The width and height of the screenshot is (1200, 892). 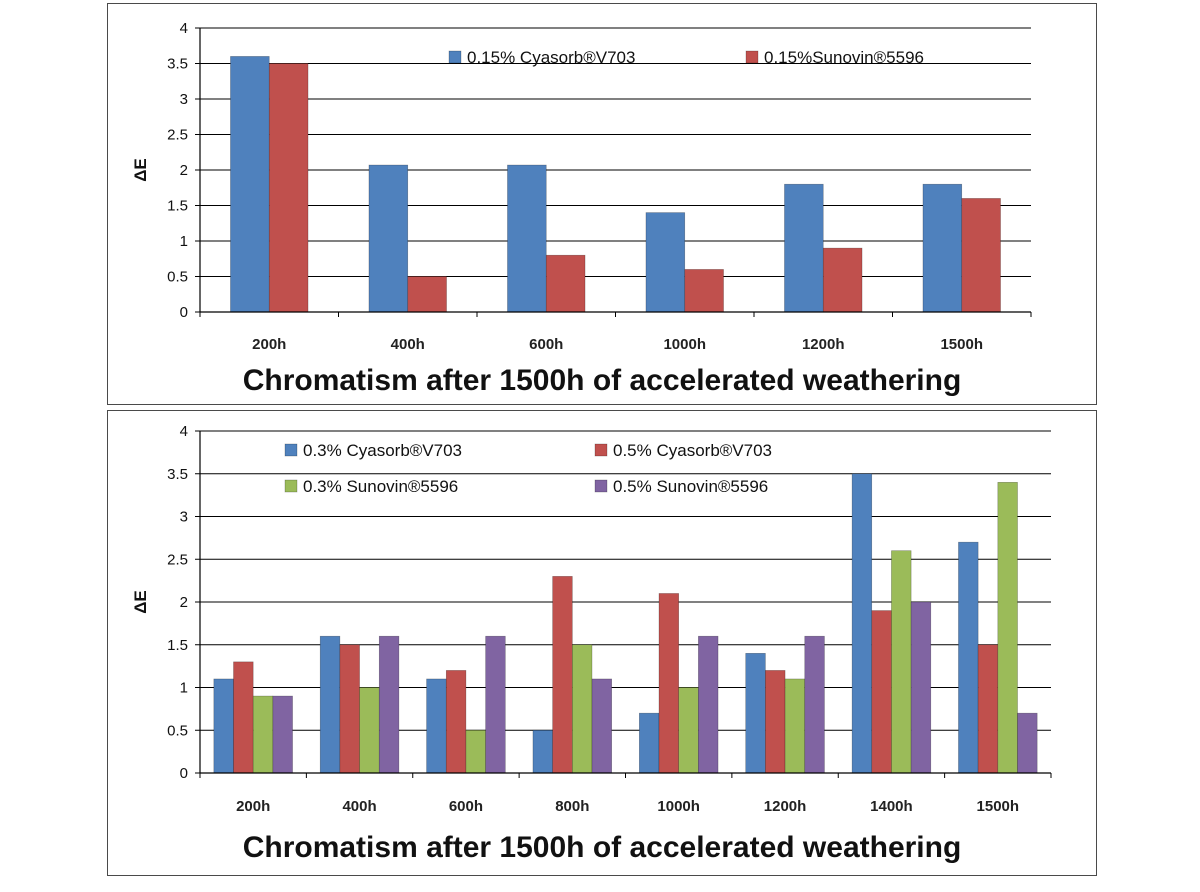 What do you see at coordinates (551, 57) in the screenshot?
I see `legend-label: 0.15% Cyasorb®V703` at bounding box center [551, 57].